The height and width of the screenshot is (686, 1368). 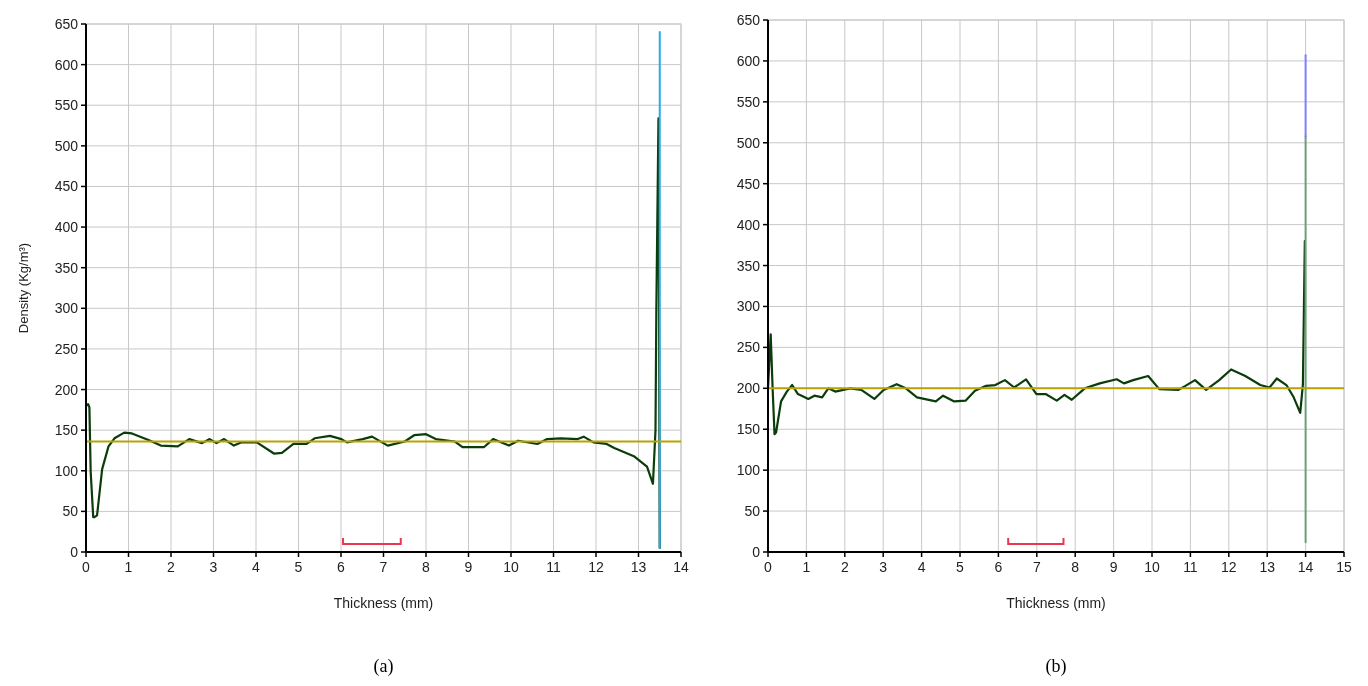 What do you see at coordinates (1056, 666) in the screenshot?
I see `text: (b)` at bounding box center [1056, 666].